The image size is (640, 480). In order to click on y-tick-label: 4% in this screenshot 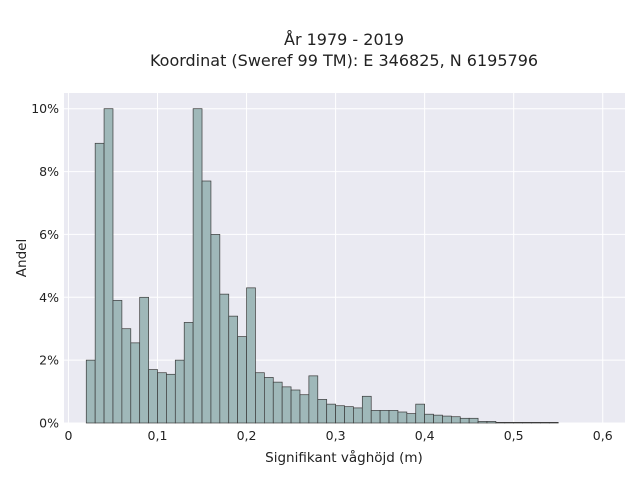, I will do `click(49, 297)`.